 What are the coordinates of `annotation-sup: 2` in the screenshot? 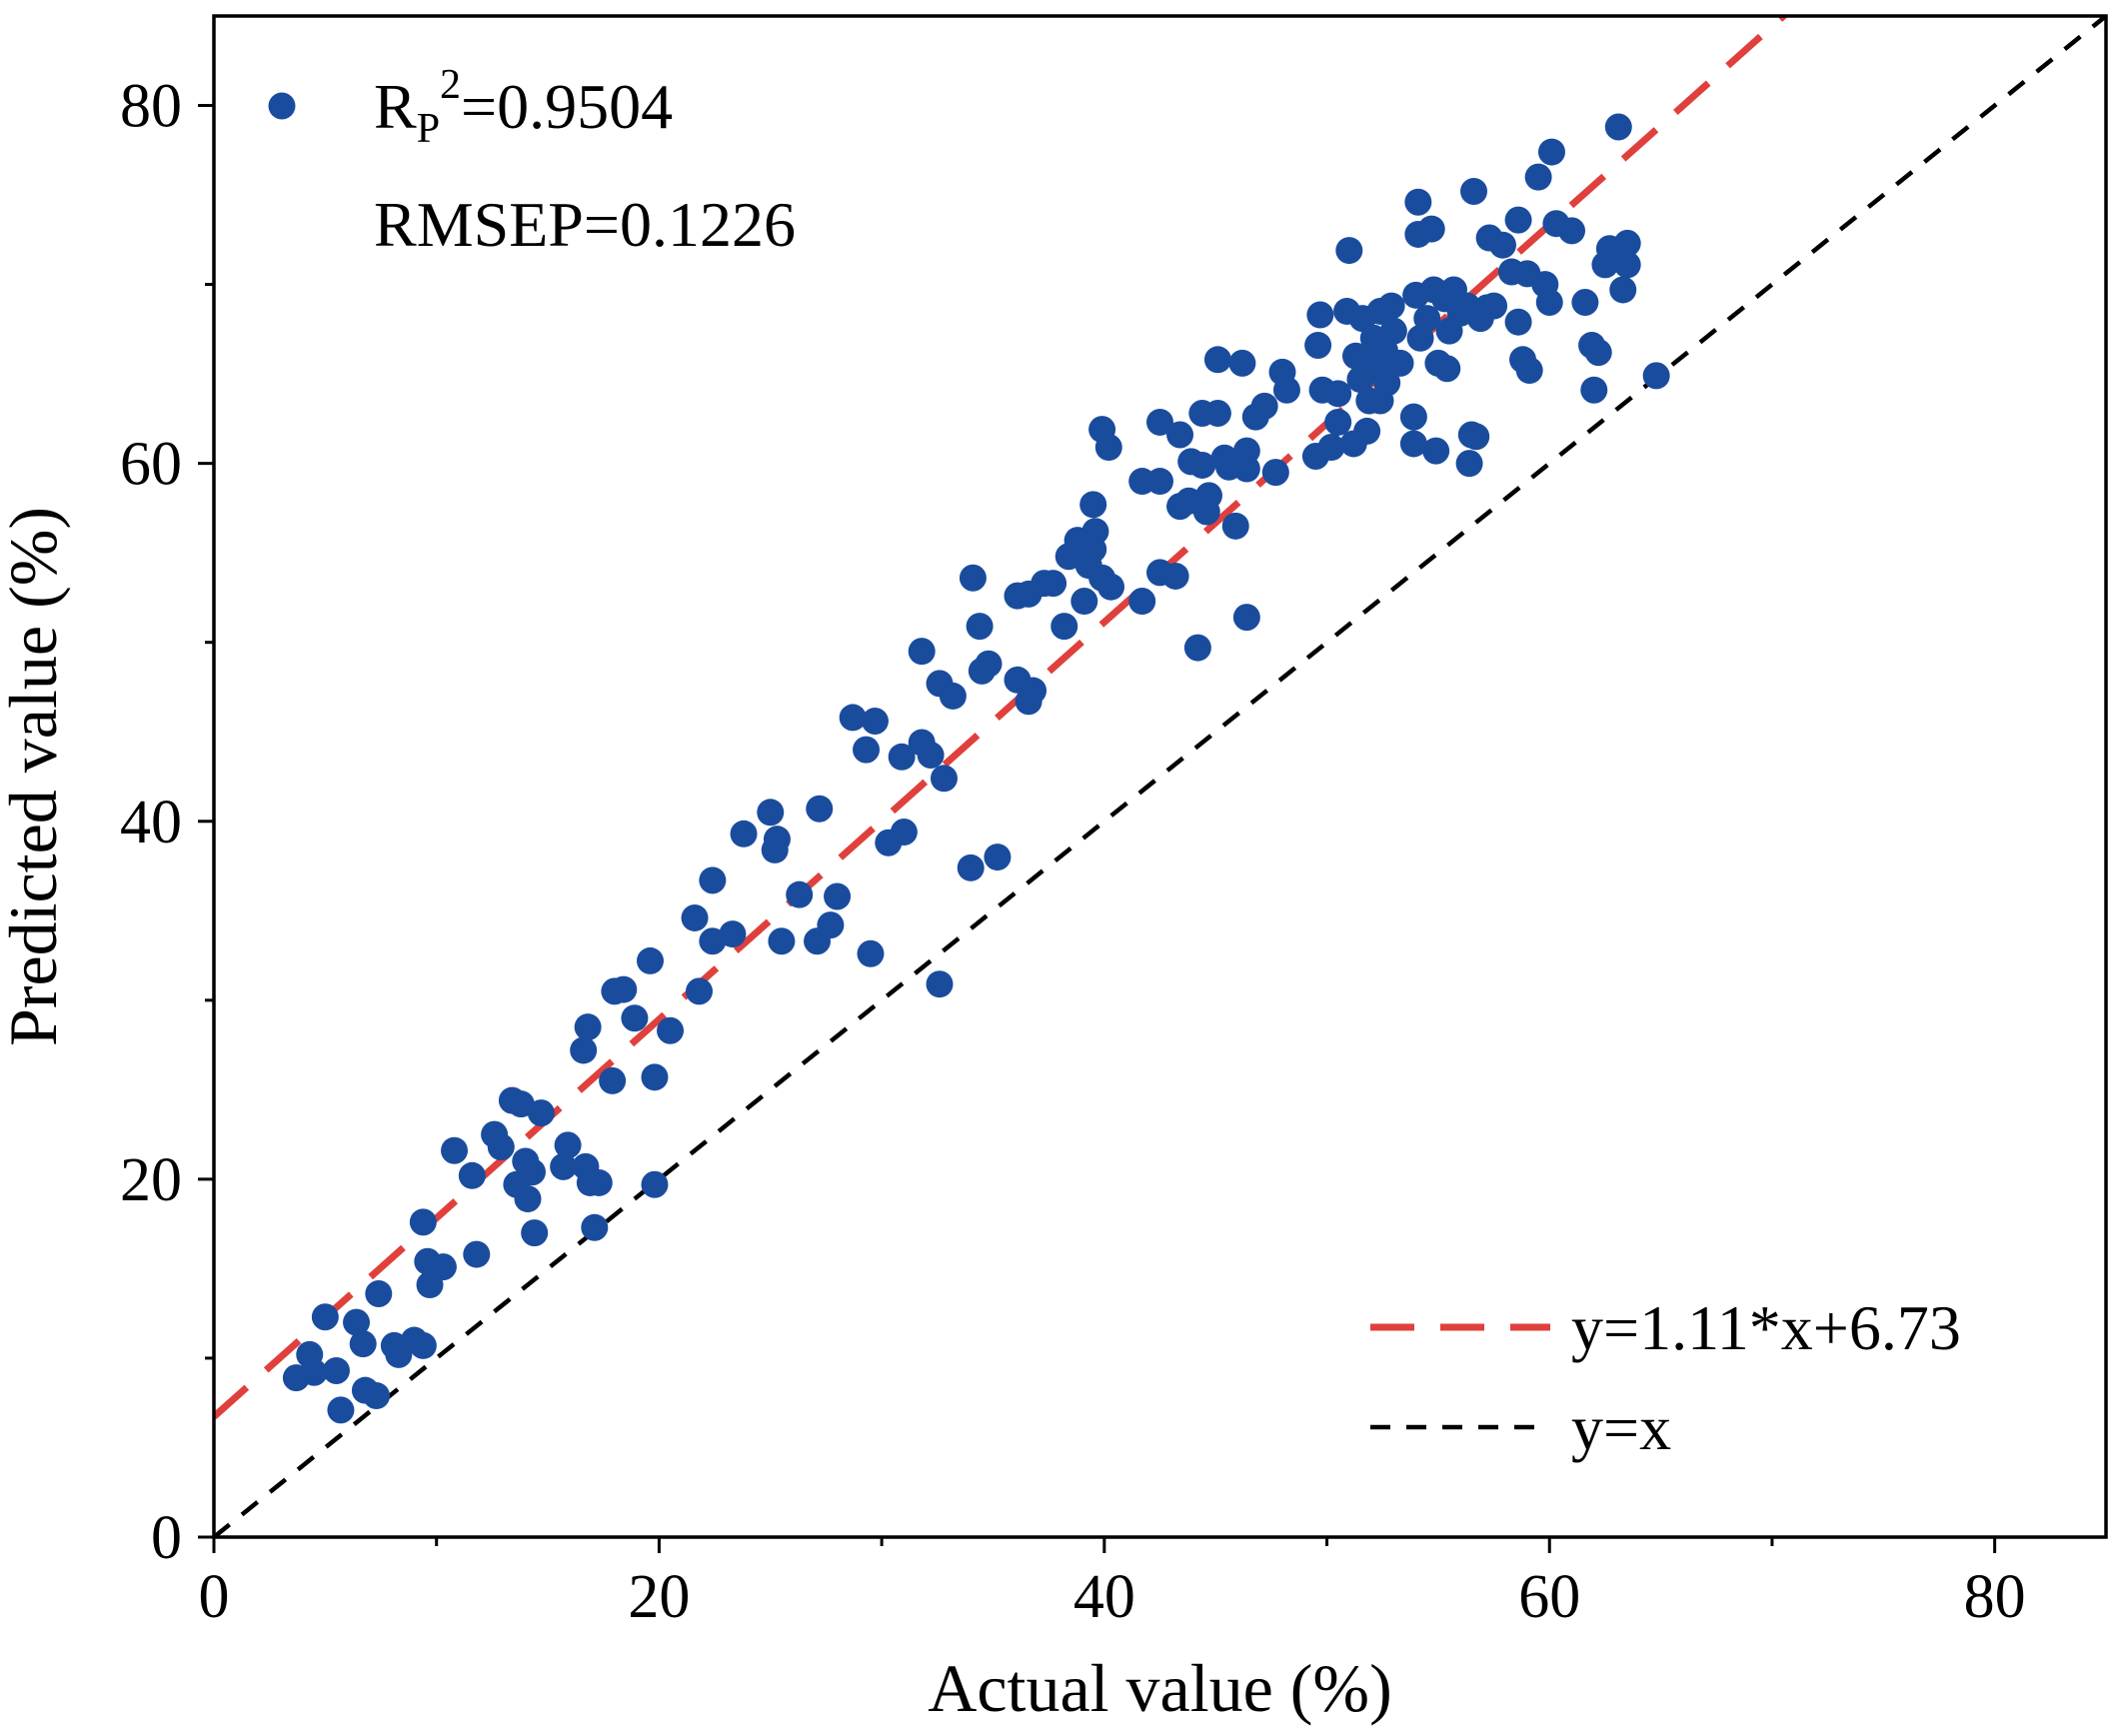 It's located at (451, 85).